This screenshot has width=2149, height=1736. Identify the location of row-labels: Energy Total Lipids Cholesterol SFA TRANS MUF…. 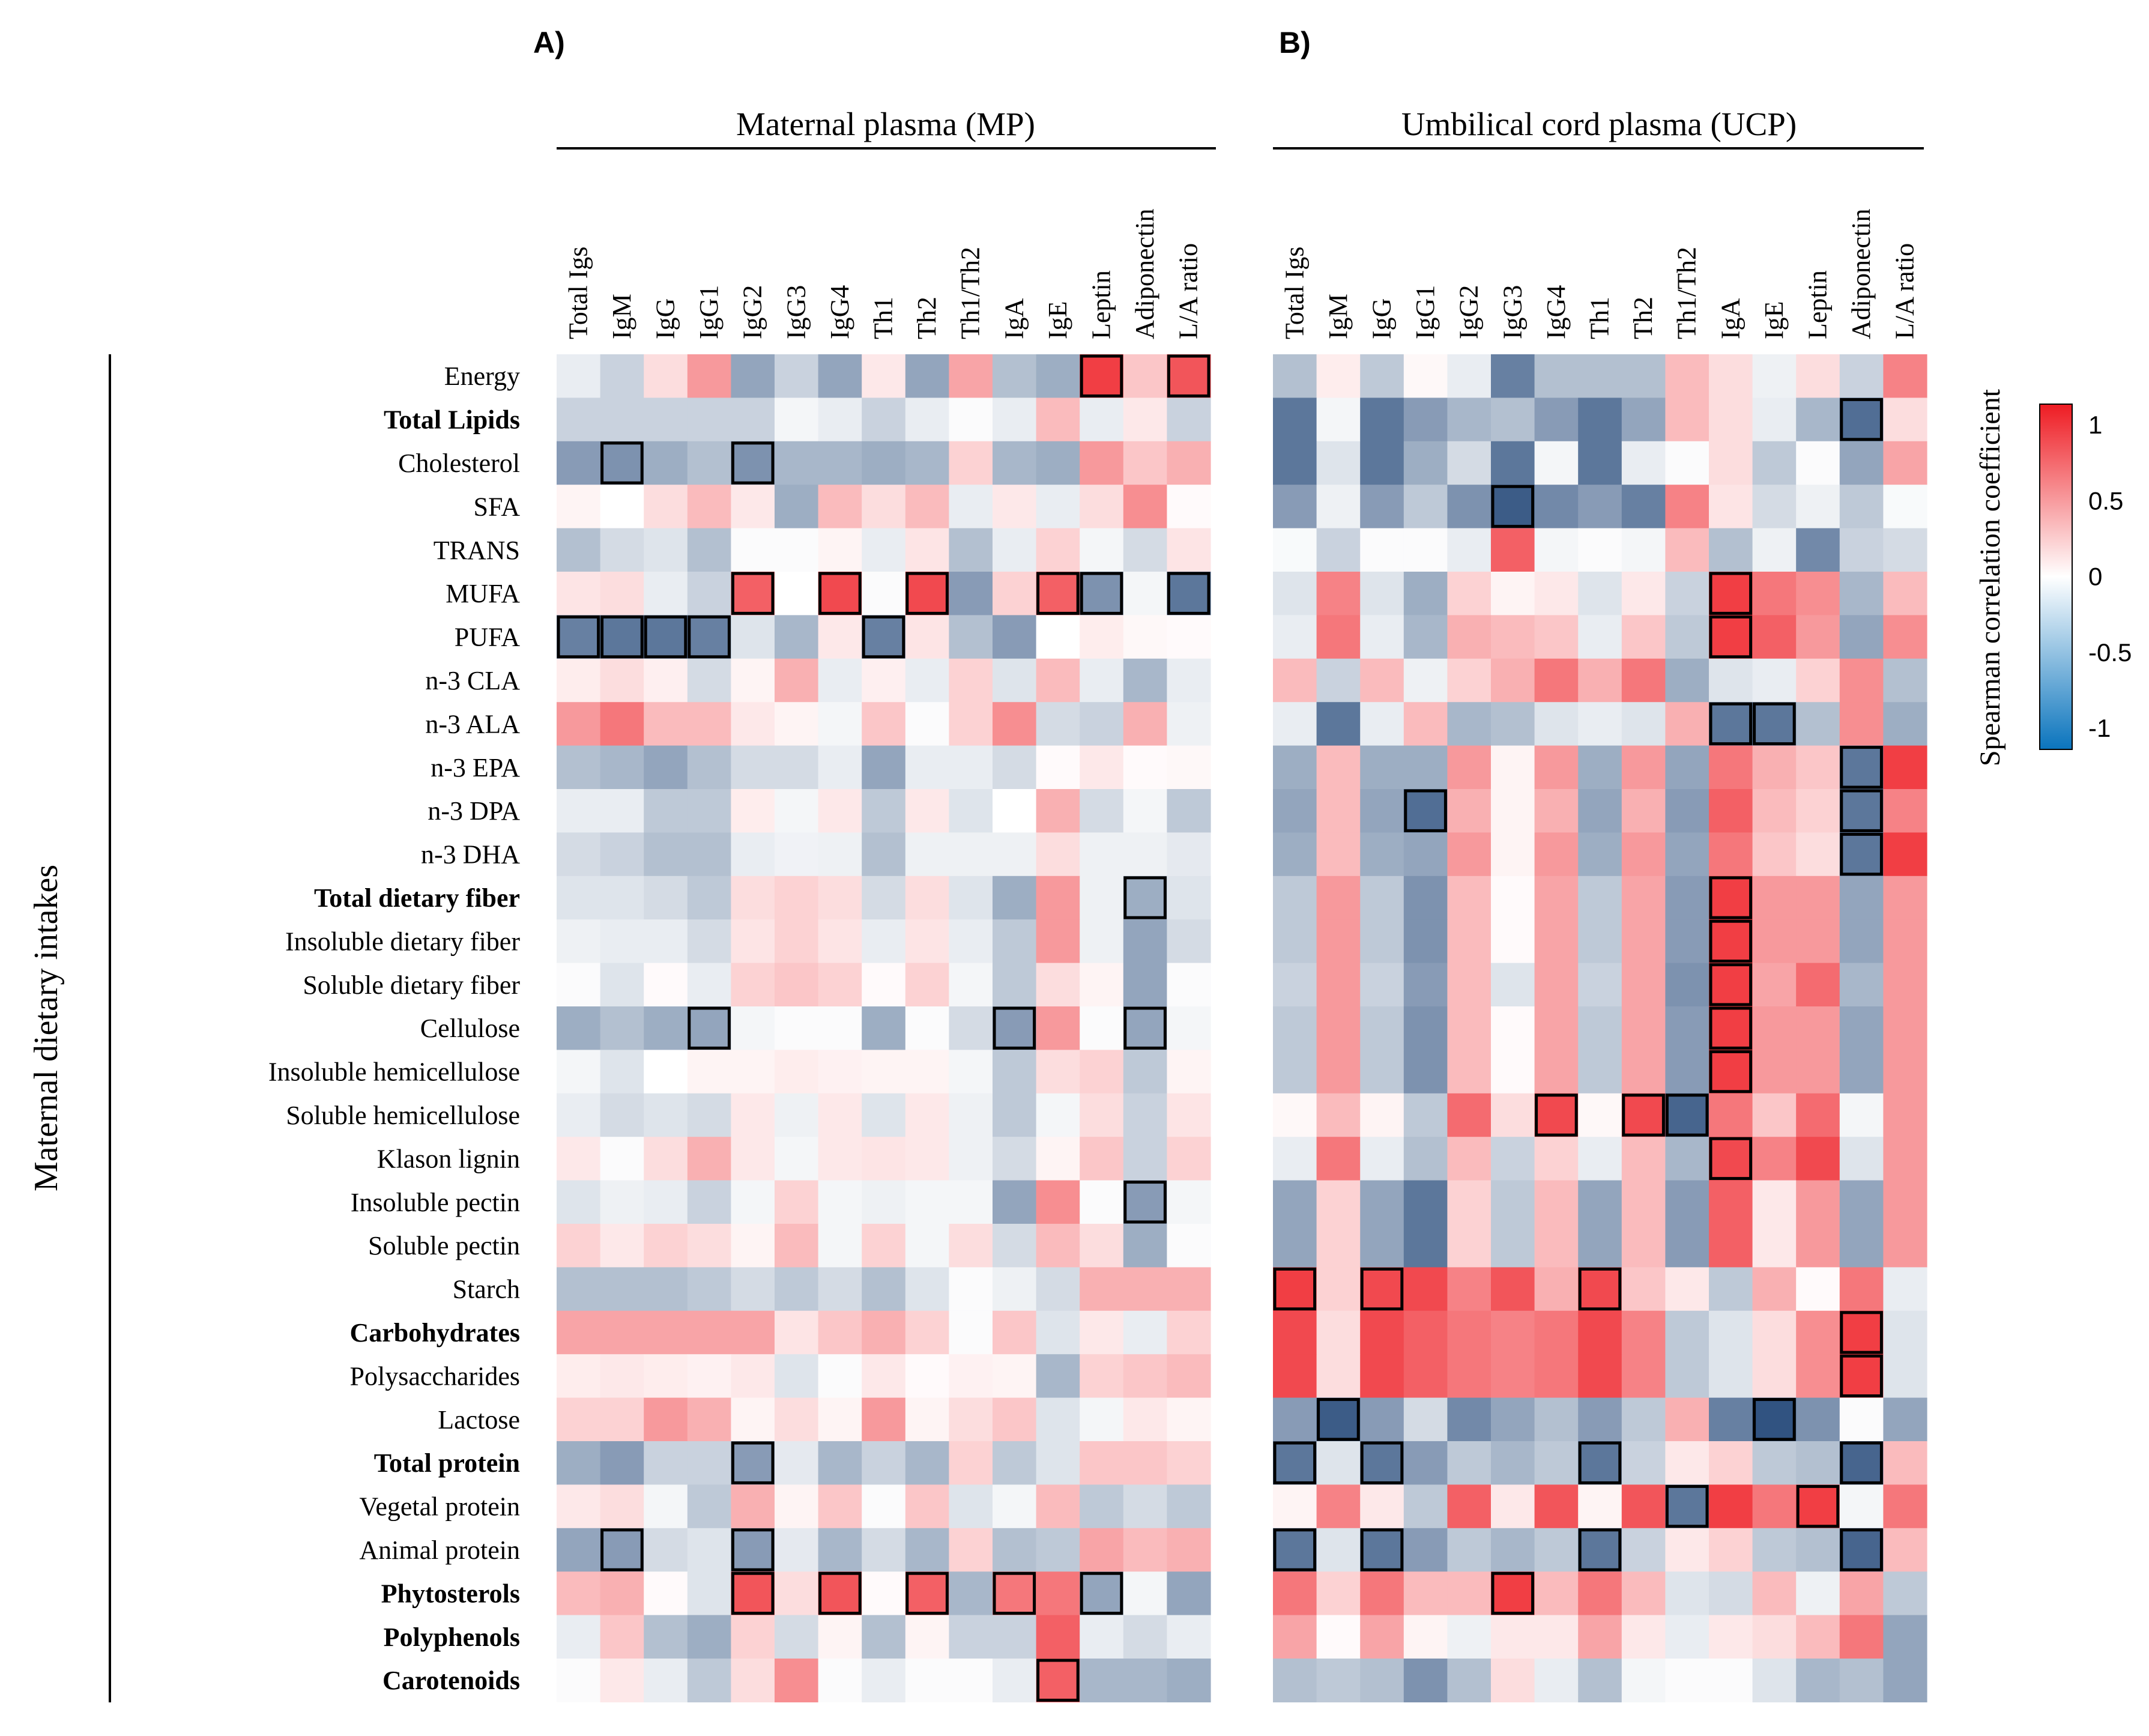
(394, 1028).